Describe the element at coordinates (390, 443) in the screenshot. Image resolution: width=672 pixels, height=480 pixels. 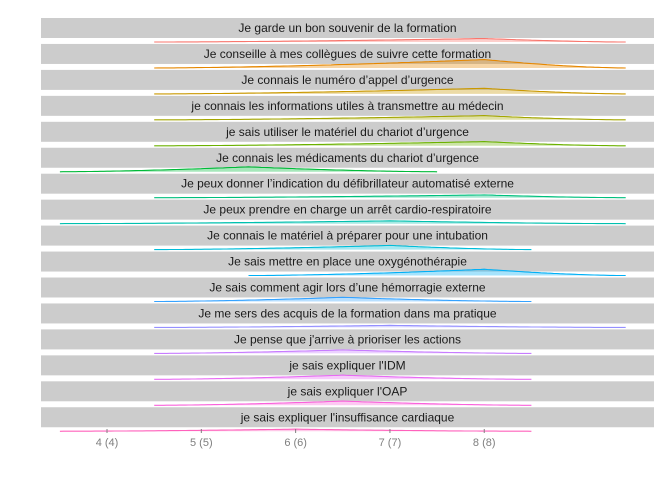
I see `x-tick-label: 7 (7)` at that location.